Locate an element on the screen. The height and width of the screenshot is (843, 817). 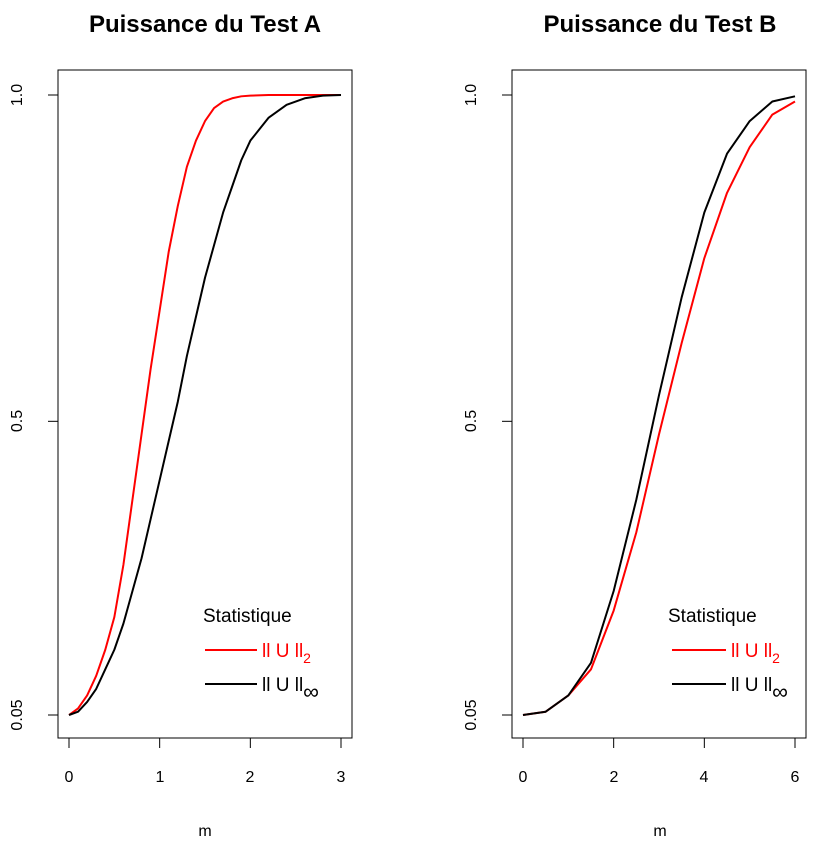
chart-a-y-tick-label-1: 0.5 is located at coordinates (17, 421).